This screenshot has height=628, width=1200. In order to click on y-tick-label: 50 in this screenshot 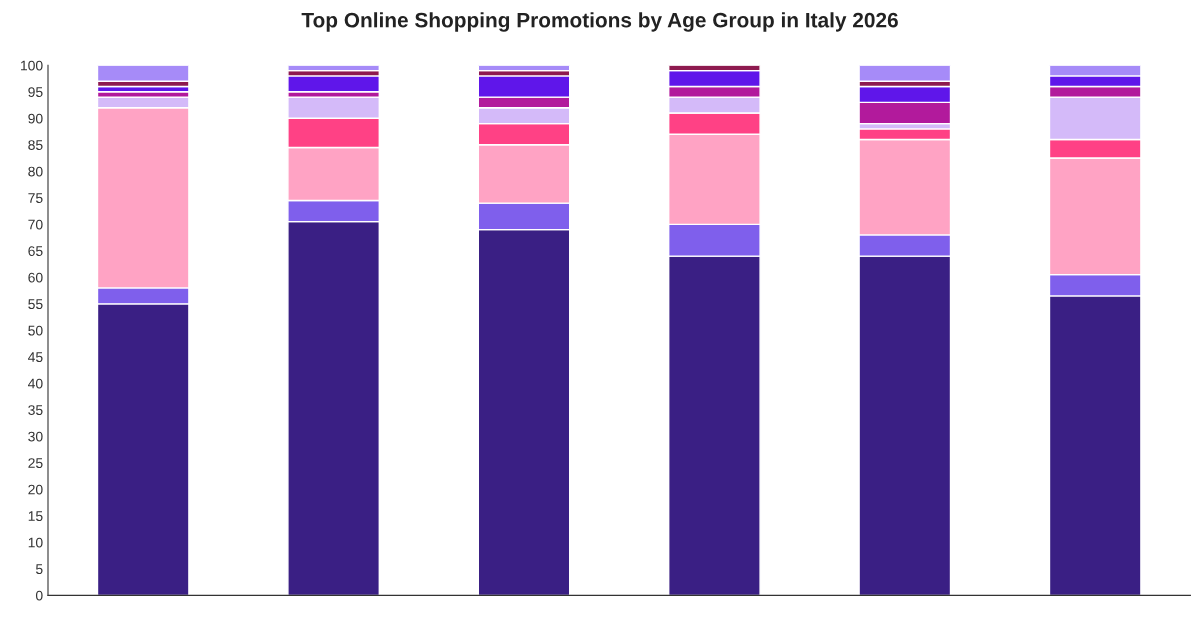, I will do `click(35, 330)`.